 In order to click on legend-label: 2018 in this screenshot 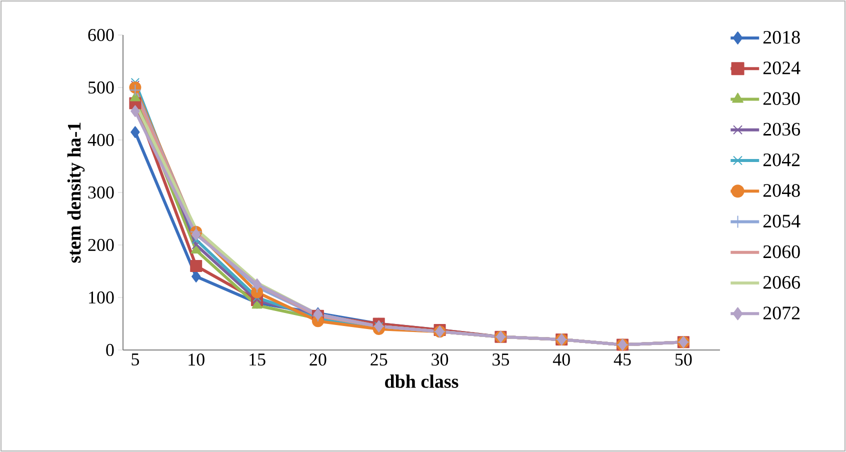, I will do `click(781, 37)`.